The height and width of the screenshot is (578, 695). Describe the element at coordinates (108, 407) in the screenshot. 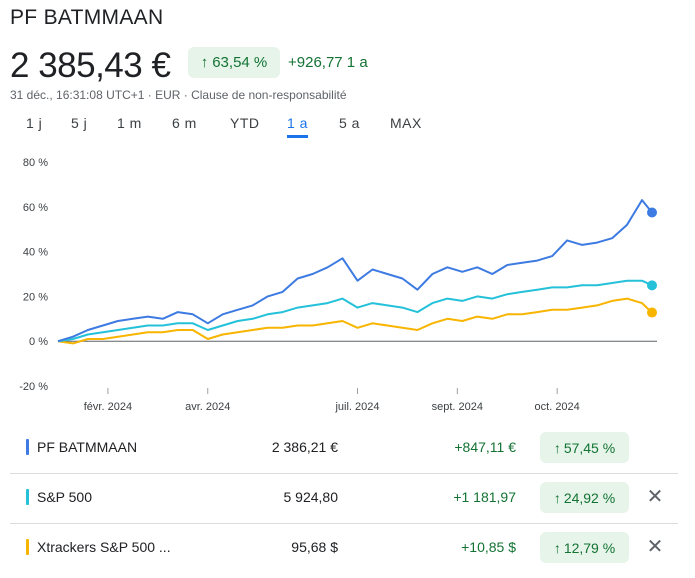

I see `x-tick-label: févr. 2024` at that location.